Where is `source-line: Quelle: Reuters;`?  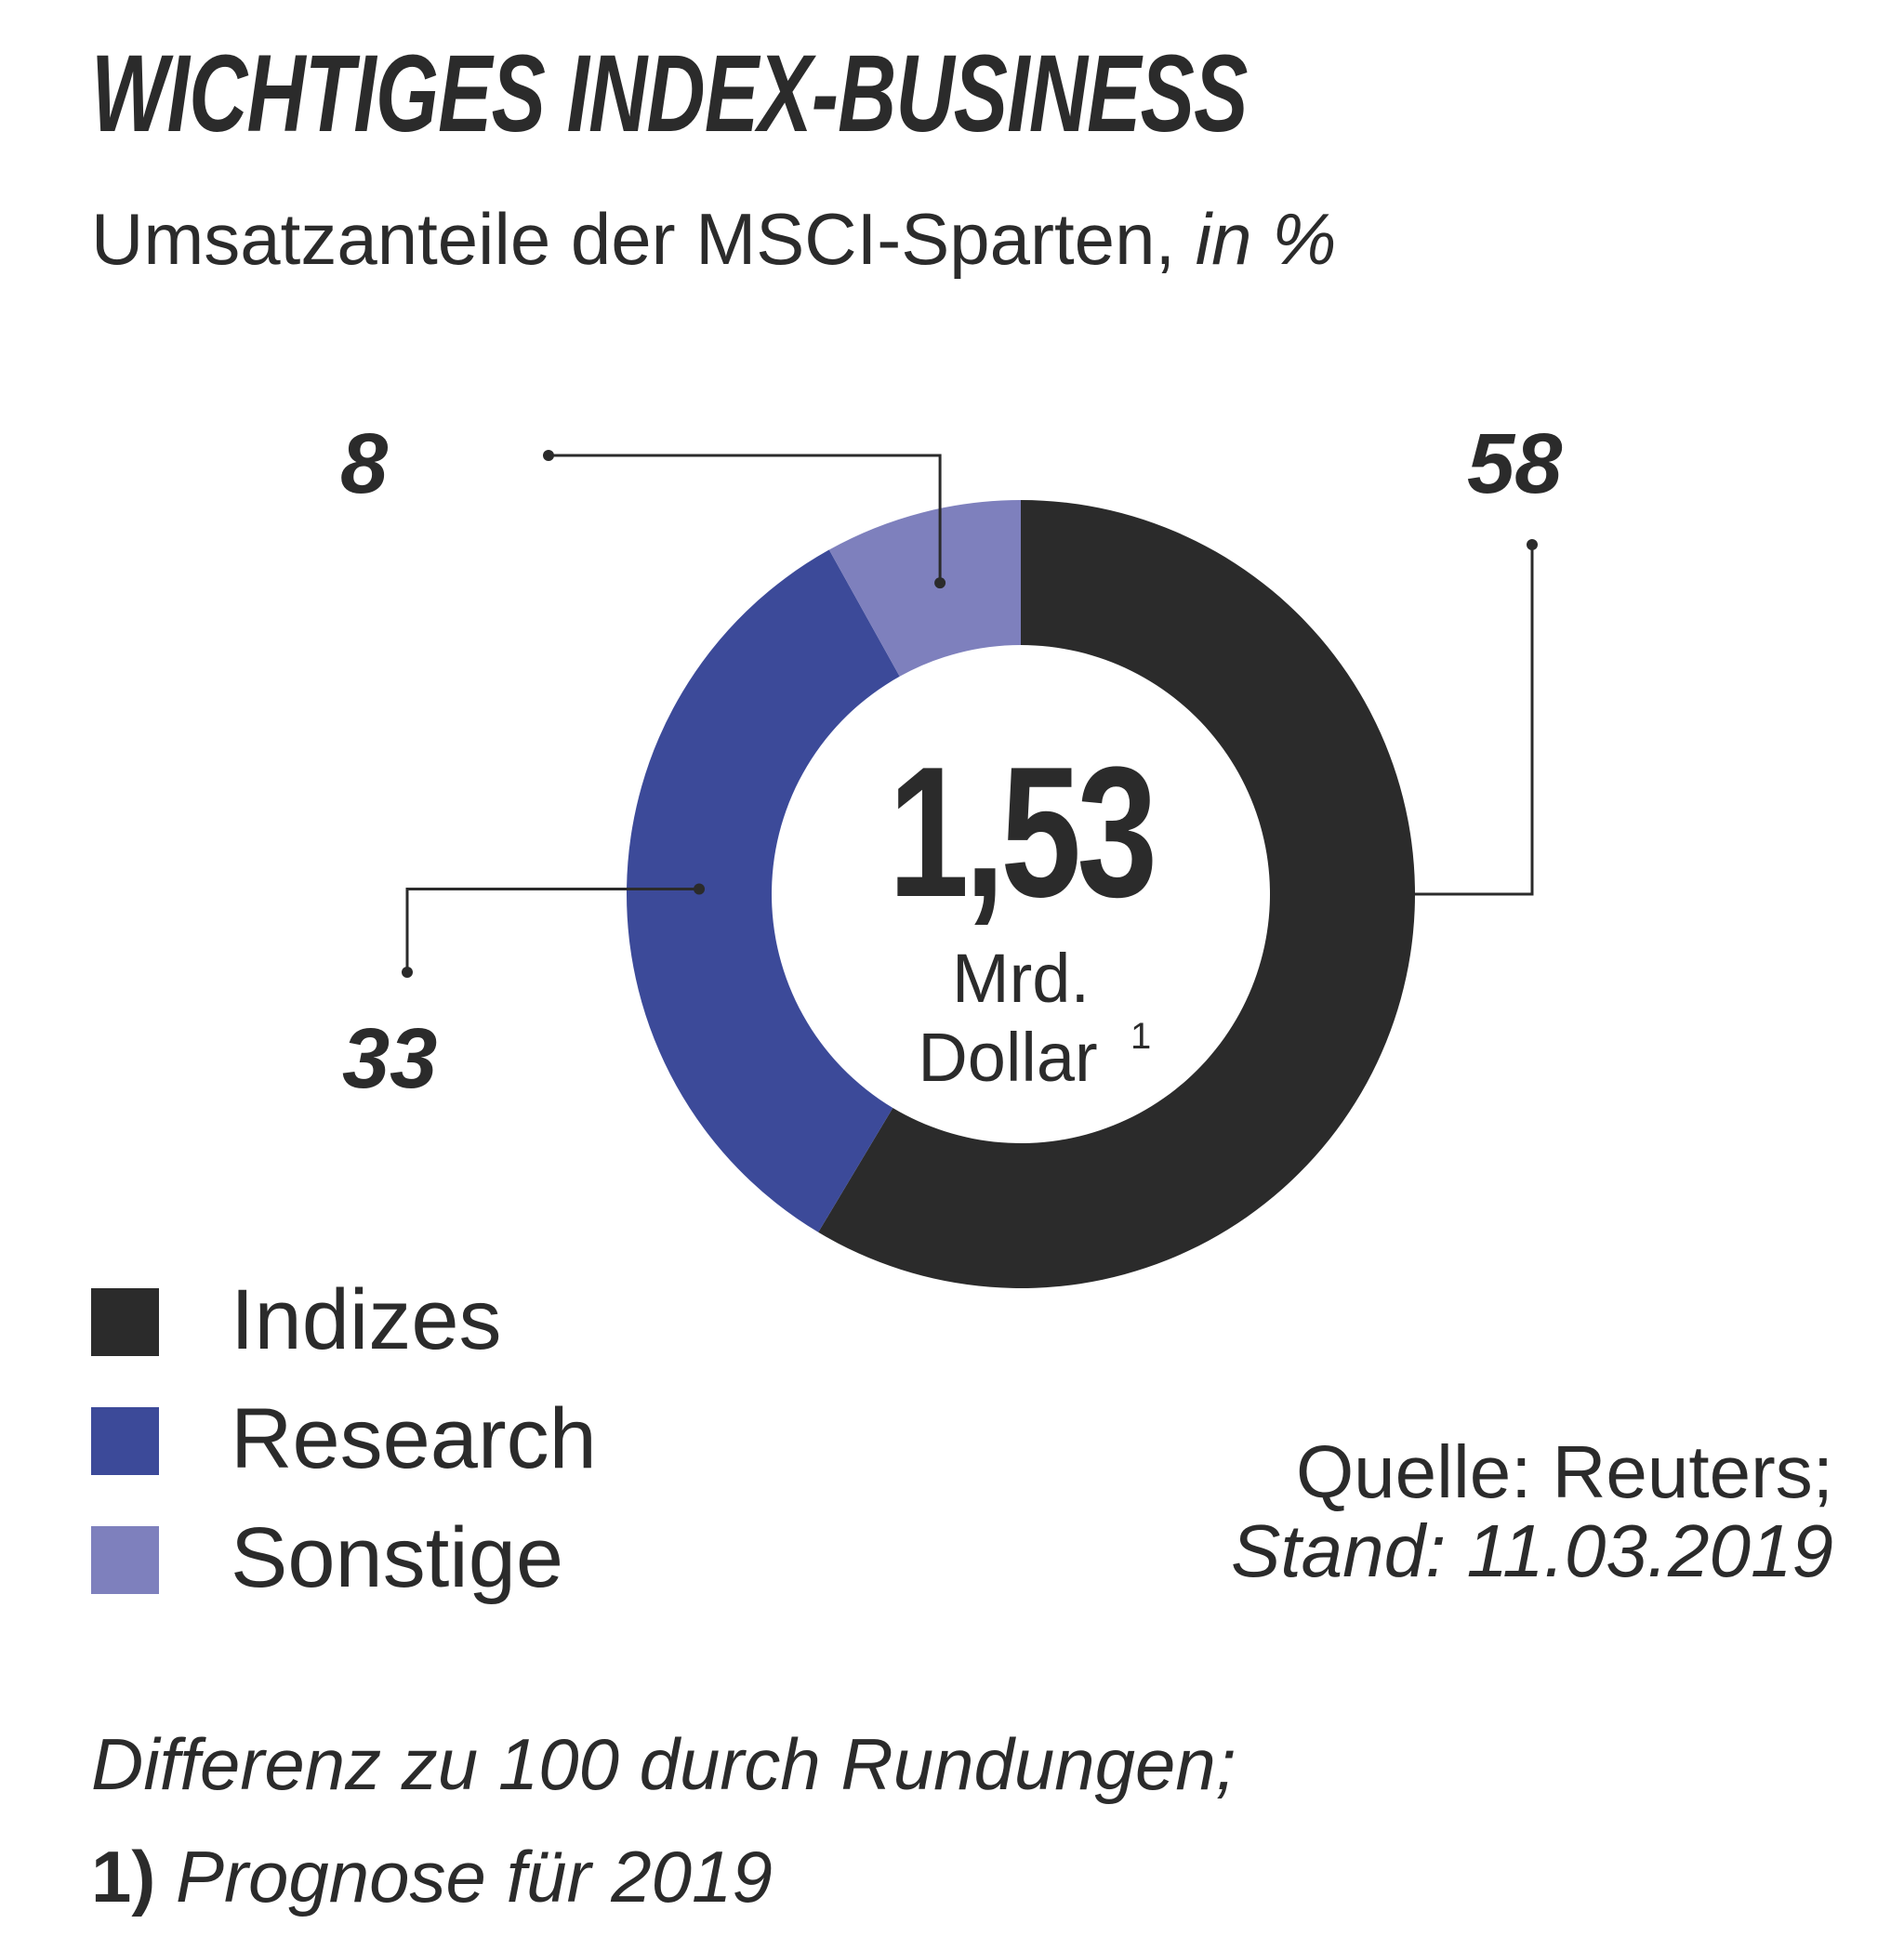 source-line: Quelle: Reuters; is located at coordinates (1564, 1471).